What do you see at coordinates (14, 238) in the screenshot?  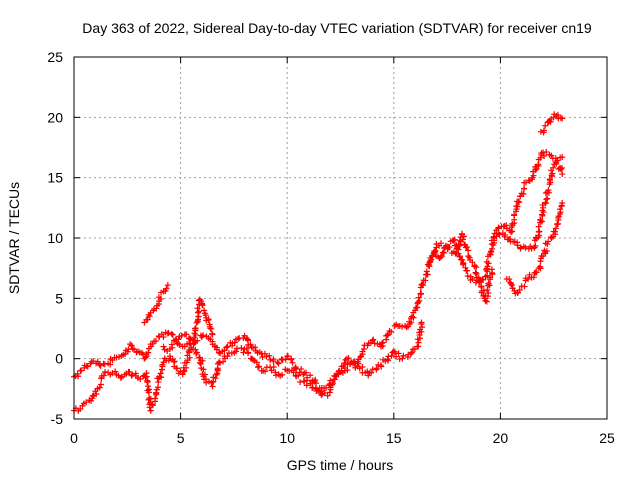 I see `y-axis-label: SDTVAR / TECUs` at bounding box center [14, 238].